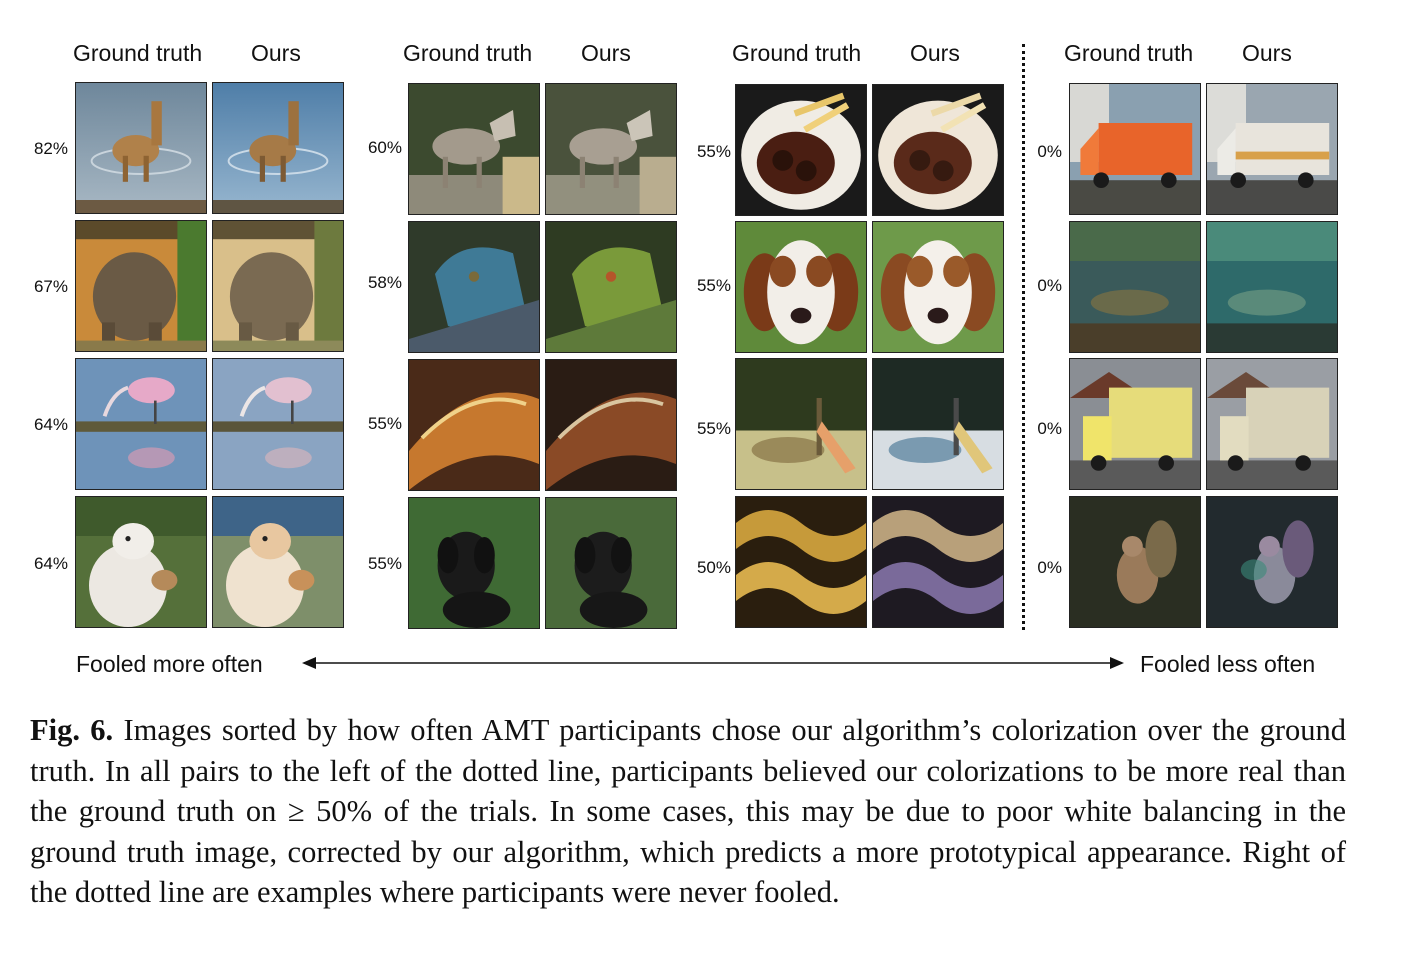 This screenshot has height=980, width=1402. I want to click on ground-truth-image-garbage-truck, so click(1135, 424).